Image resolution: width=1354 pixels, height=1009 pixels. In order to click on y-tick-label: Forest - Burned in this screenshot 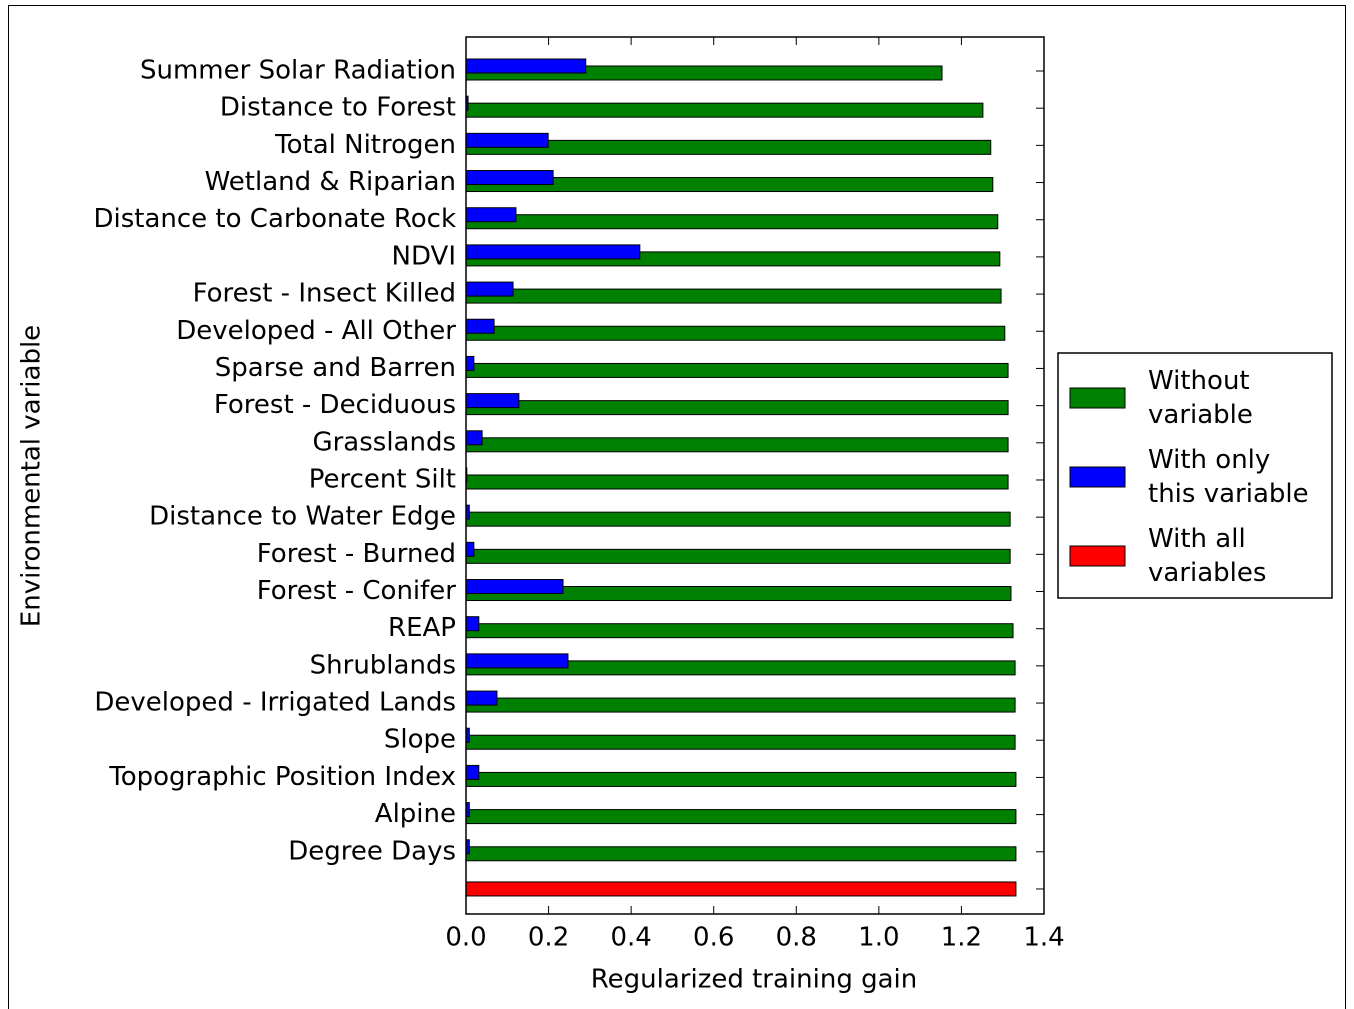, I will do `click(356, 554)`.